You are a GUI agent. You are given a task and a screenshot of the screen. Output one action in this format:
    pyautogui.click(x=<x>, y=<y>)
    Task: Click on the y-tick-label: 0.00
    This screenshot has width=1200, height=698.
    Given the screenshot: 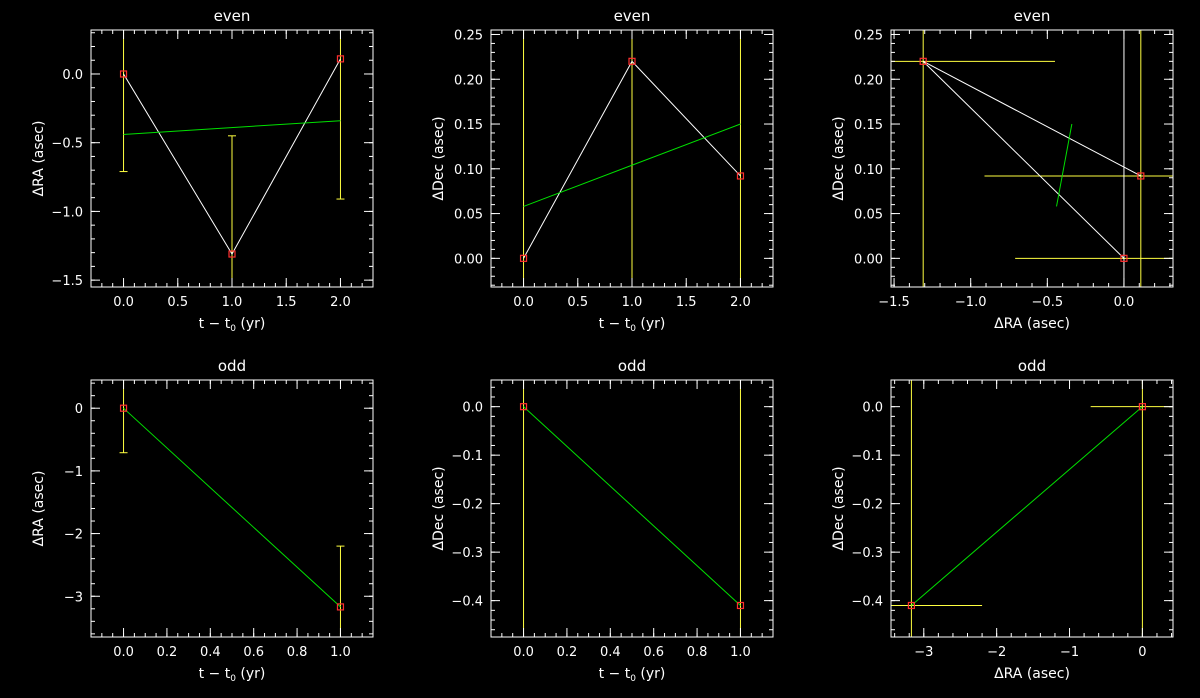 What is the action you would take?
    pyautogui.click(x=868, y=259)
    